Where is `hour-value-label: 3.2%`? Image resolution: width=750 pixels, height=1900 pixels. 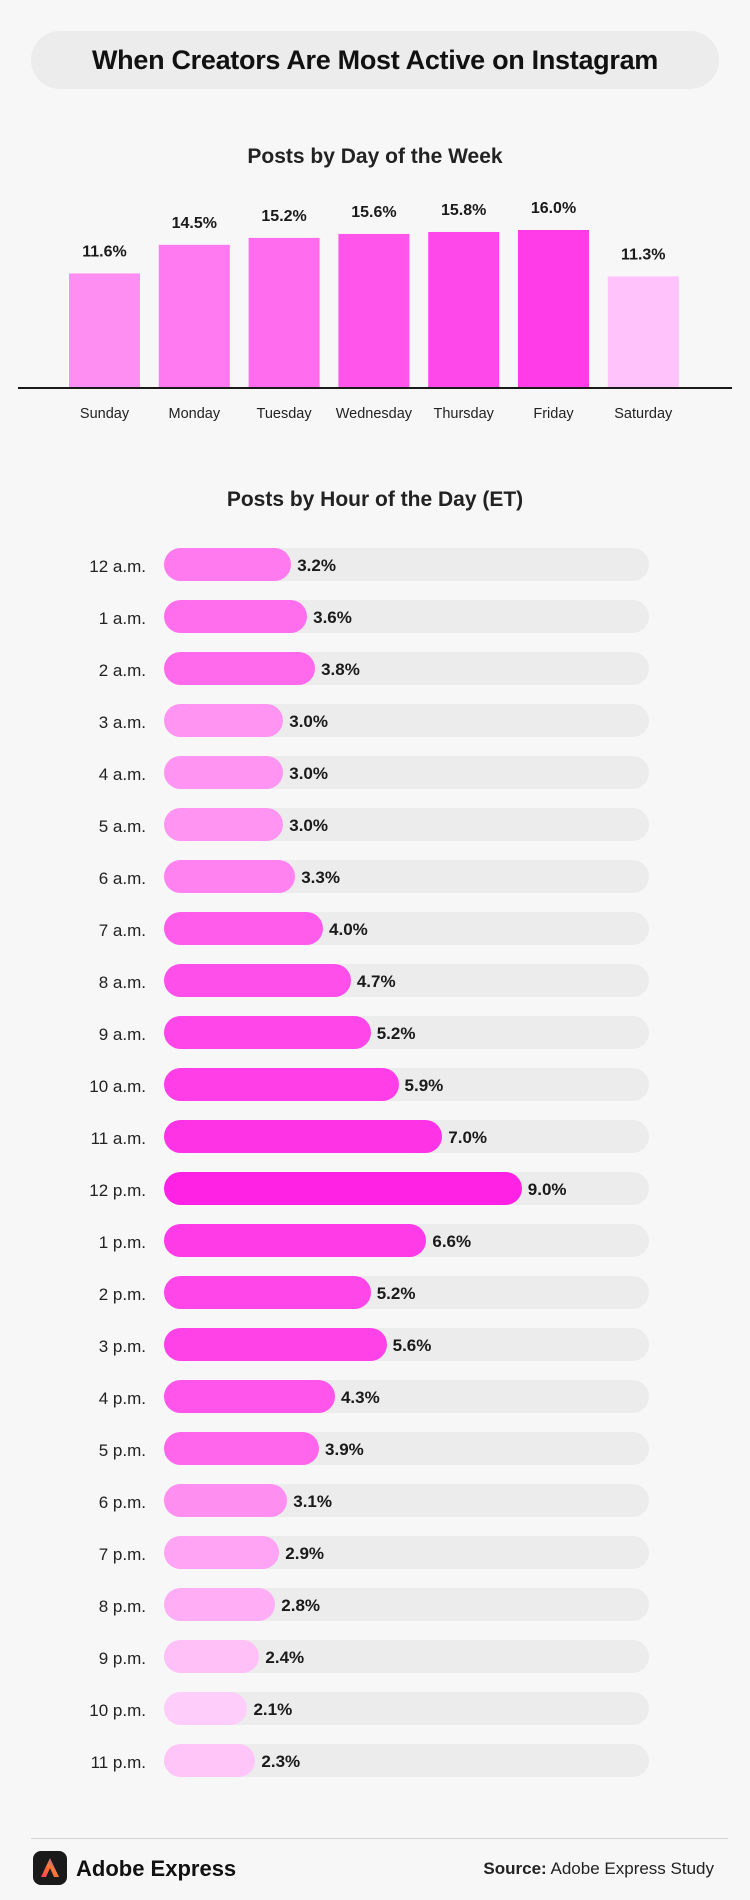 hour-value-label: 3.2% is located at coordinates (316, 565).